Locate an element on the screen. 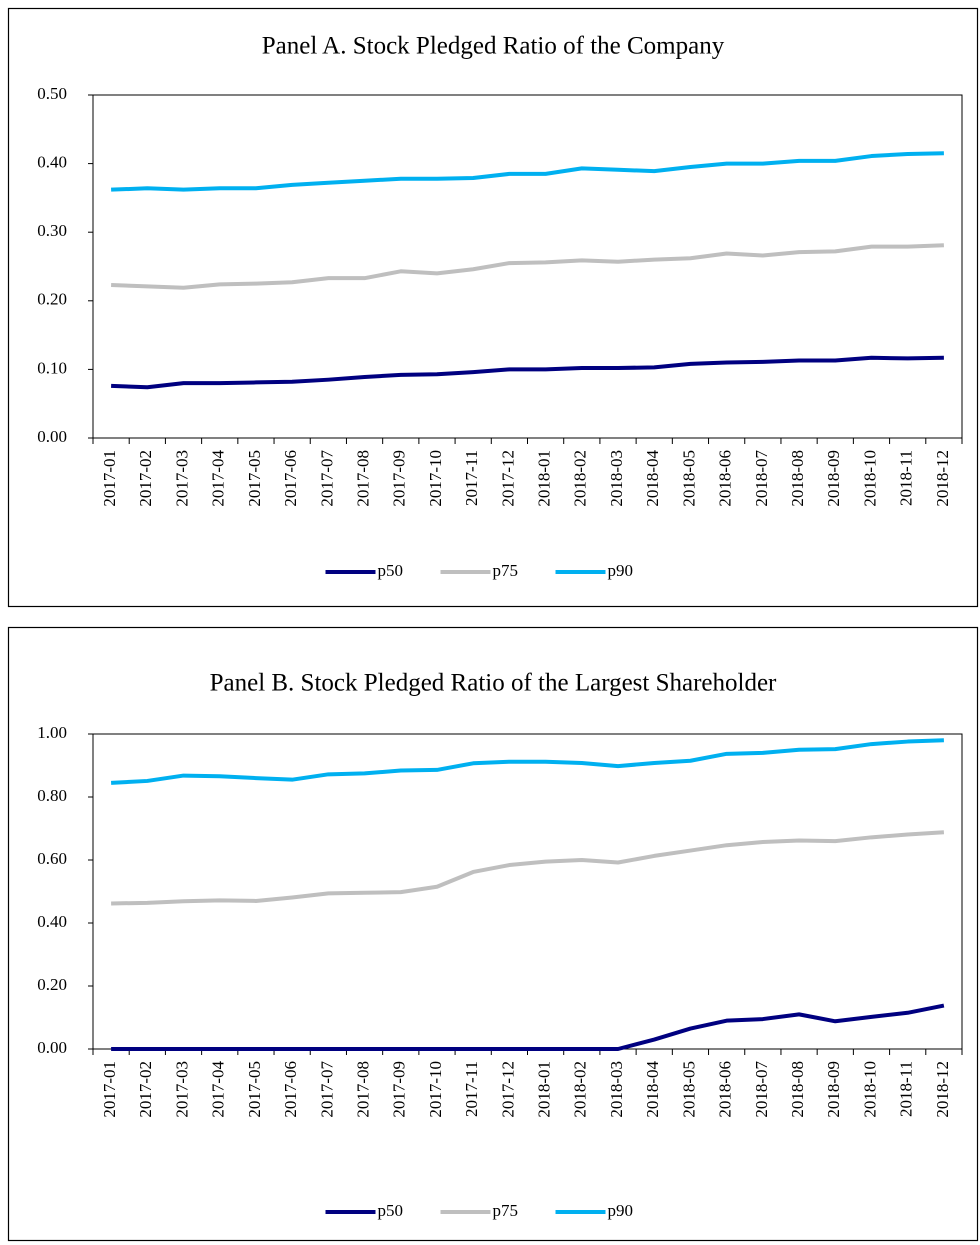 This screenshot has height=1245, width=980. y-tick-label: 0.60 is located at coordinates (52, 858).